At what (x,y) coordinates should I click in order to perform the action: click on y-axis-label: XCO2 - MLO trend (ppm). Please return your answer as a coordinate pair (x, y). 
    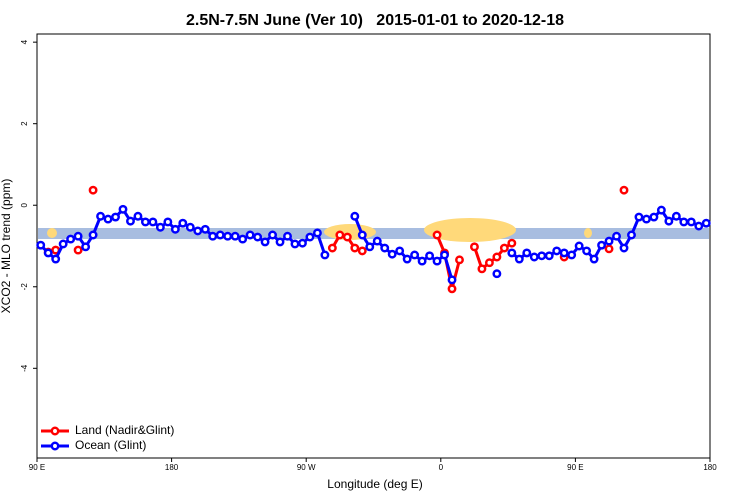
    Looking at the image, I should click on (6, 246).